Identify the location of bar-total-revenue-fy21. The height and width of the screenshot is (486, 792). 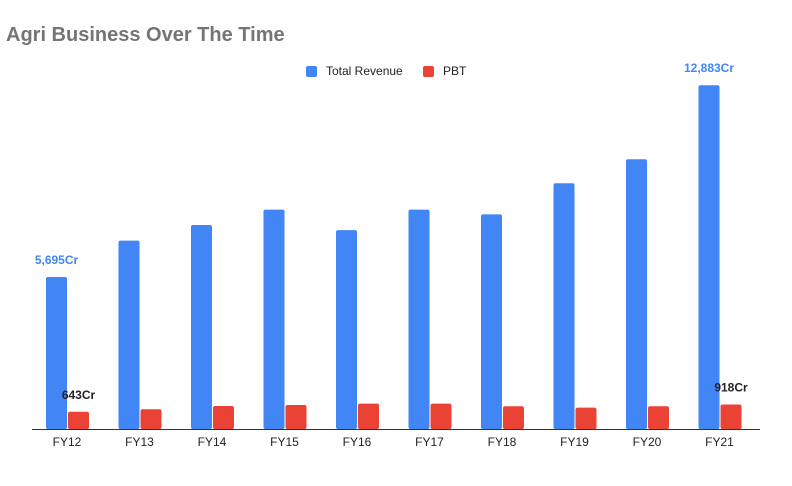
(709, 257).